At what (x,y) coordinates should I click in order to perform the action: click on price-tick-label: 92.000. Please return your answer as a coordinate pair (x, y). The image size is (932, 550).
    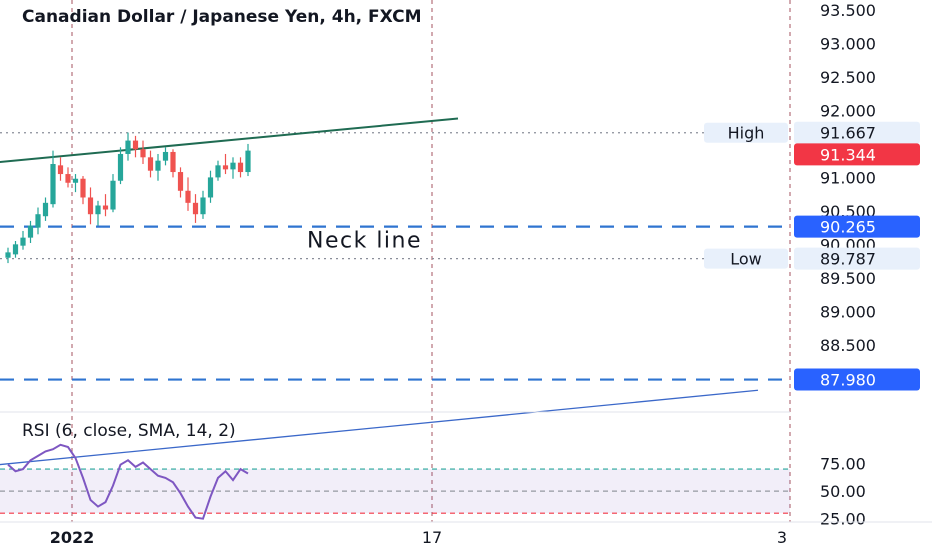
    Looking at the image, I should click on (848, 110).